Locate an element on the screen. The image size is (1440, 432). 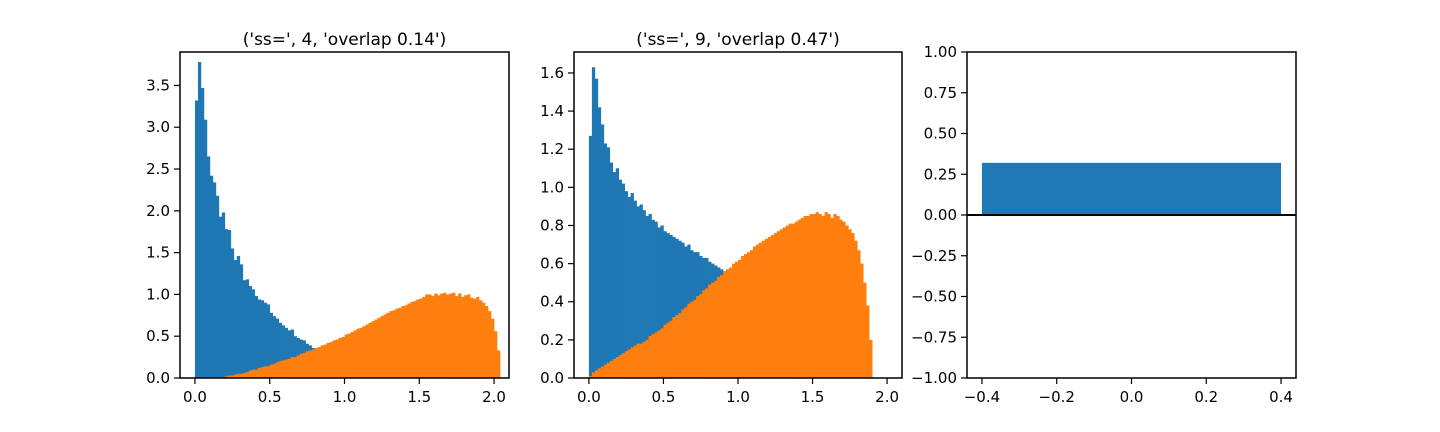
x-tick-label: −0.2 is located at coordinates (1057, 397).